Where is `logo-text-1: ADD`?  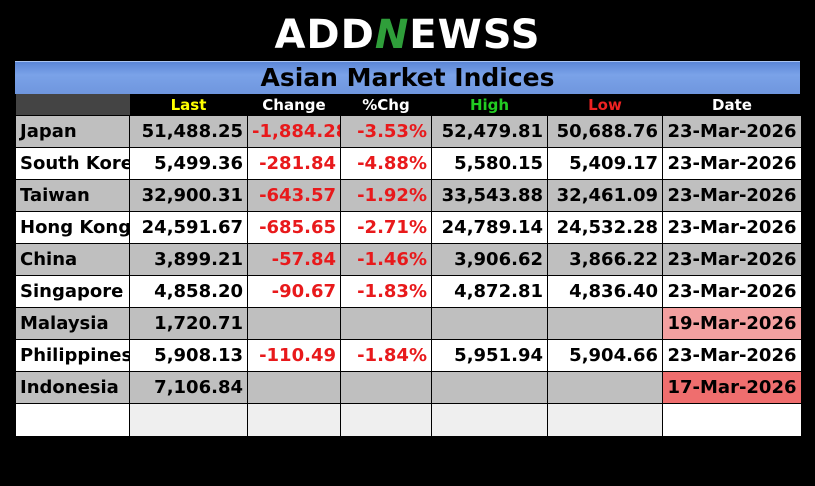
logo-text-1: ADD is located at coordinates (324, 35).